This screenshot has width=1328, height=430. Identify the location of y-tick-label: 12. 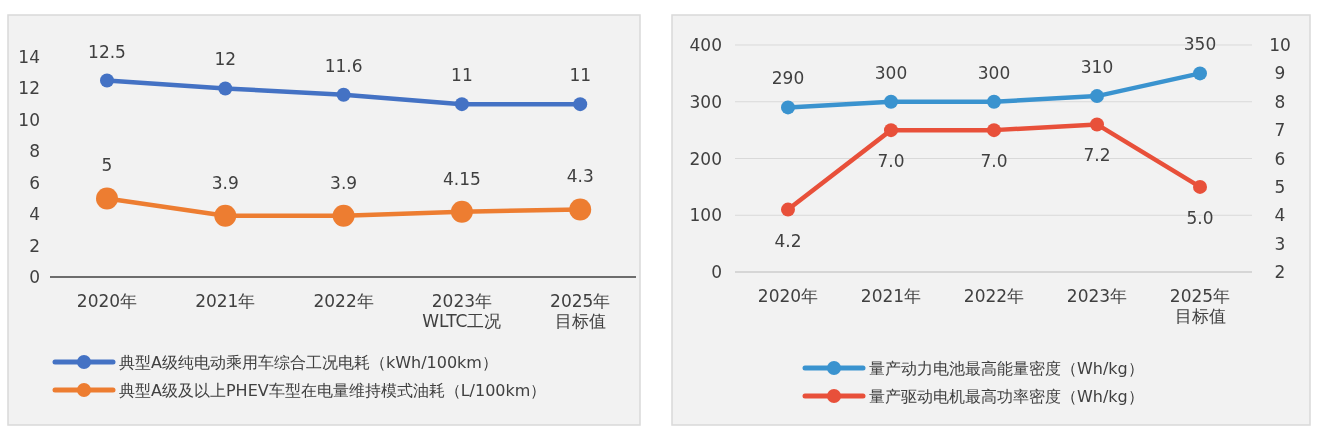
(29, 88).